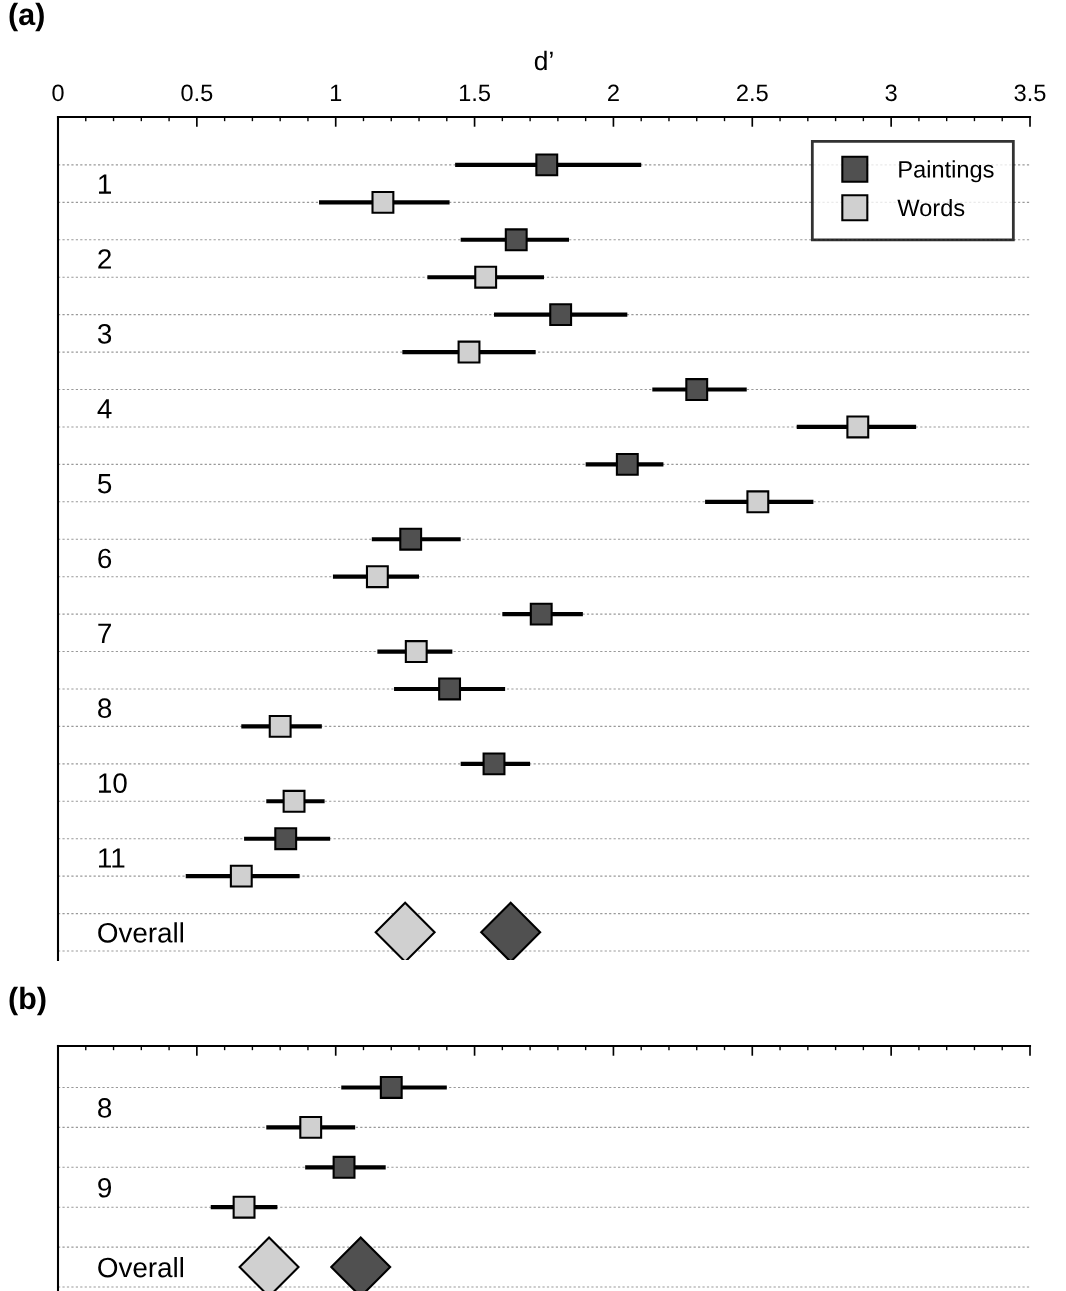  What do you see at coordinates (336, 92) in the screenshot?
I see `x-tick-label: 1` at bounding box center [336, 92].